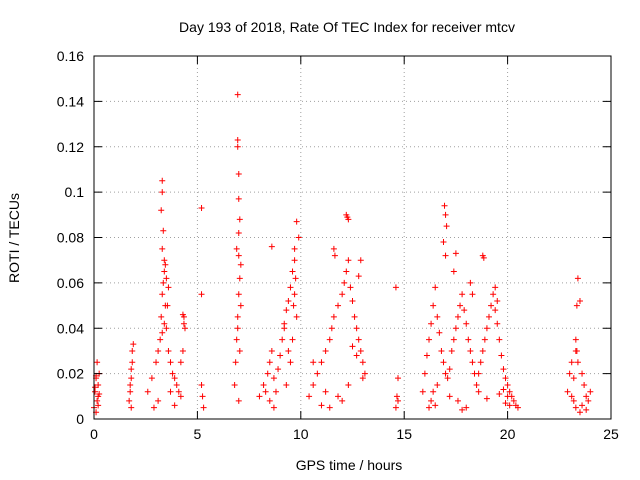 This screenshot has width=640, height=480. I want to click on y-tick-label: 0.06, so click(70, 283).